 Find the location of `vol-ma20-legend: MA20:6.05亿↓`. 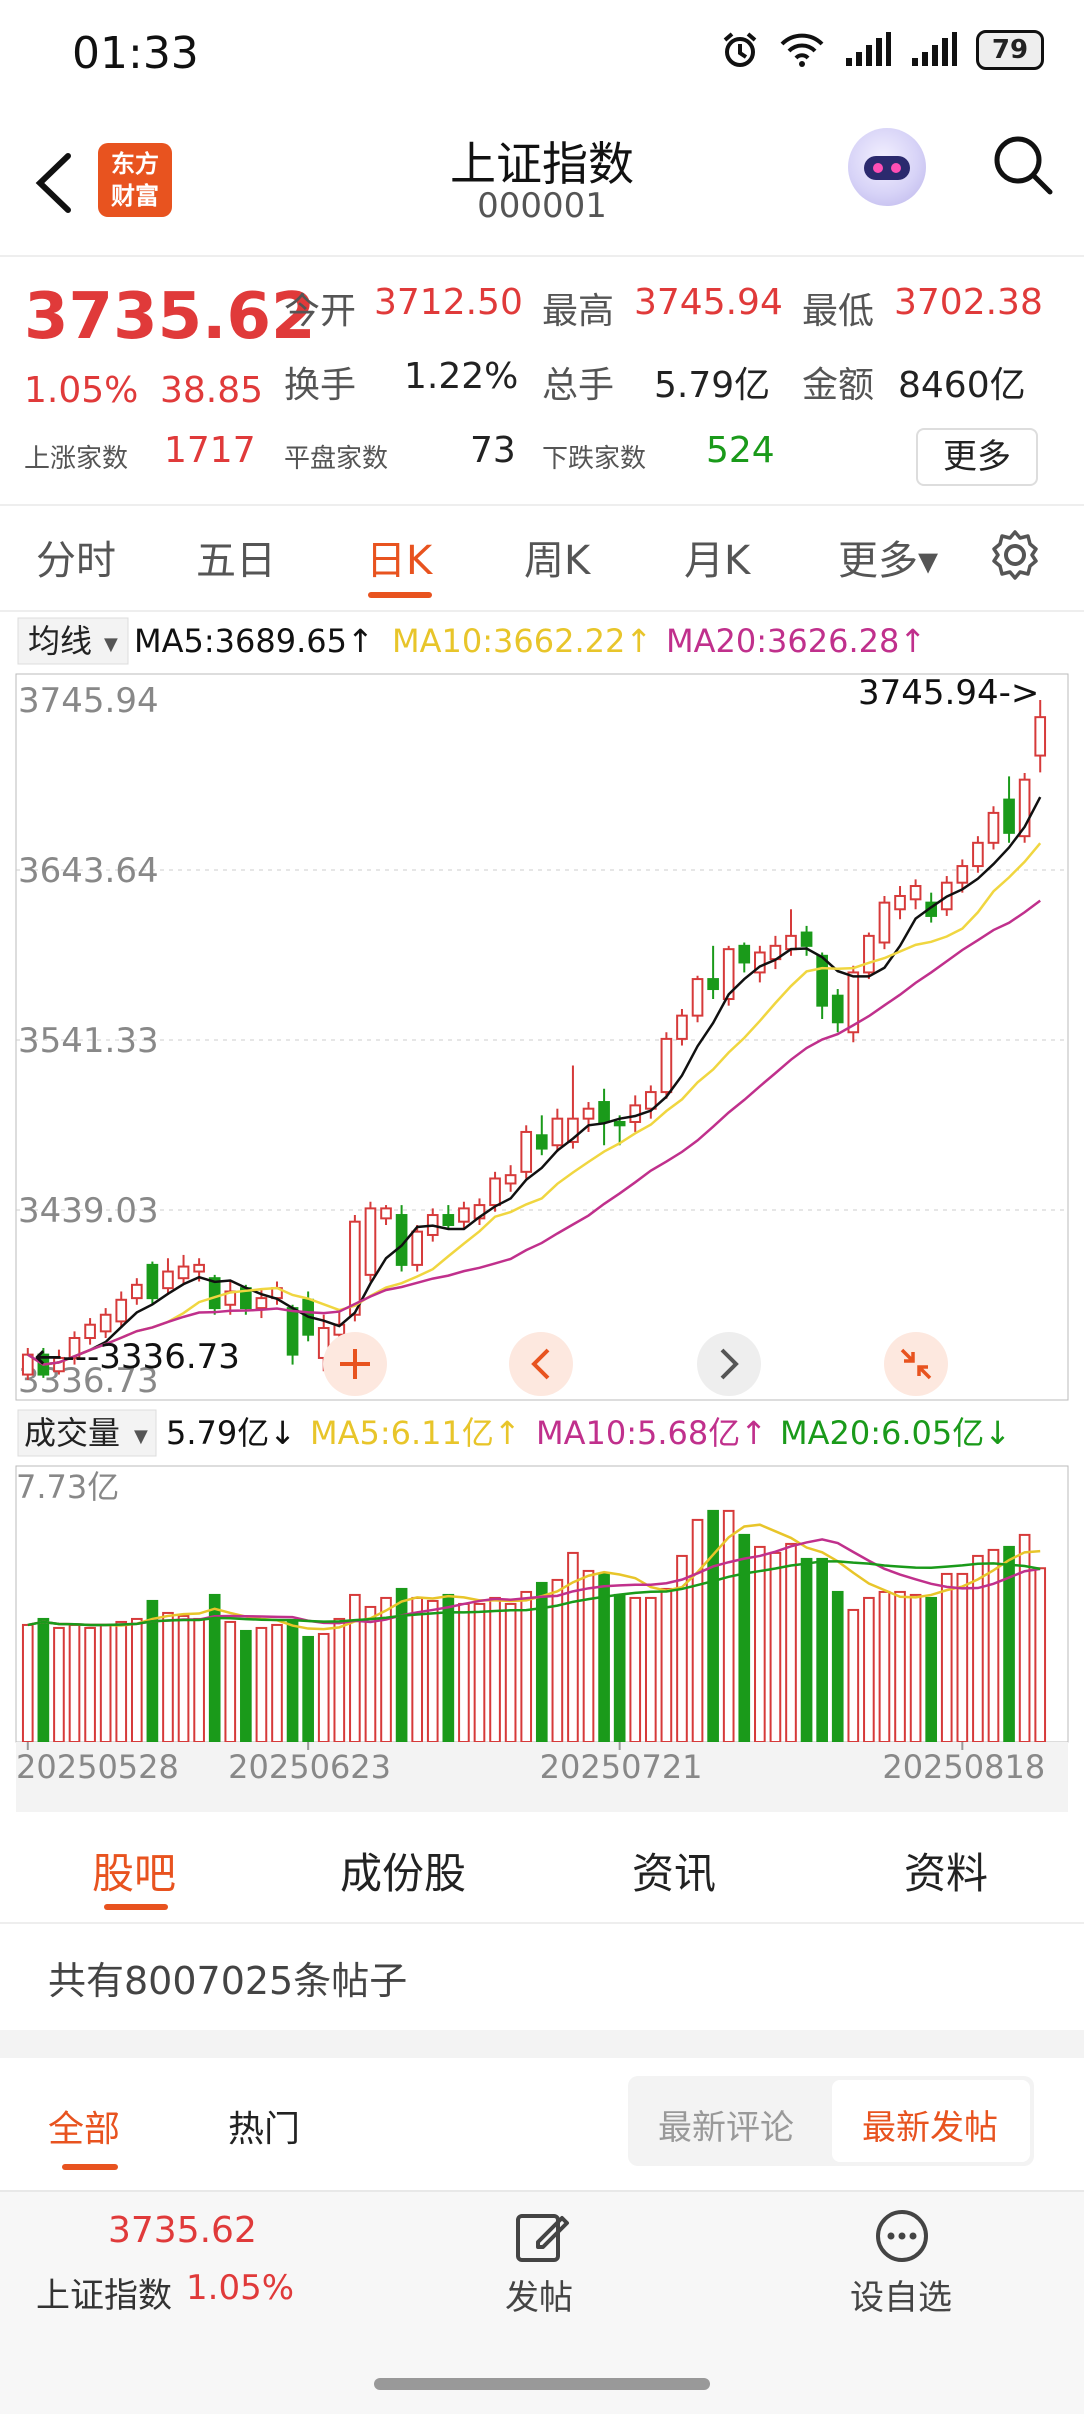

vol-ma20-legend: MA20:6.05亿↓ is located at coordinates (895, 1433).